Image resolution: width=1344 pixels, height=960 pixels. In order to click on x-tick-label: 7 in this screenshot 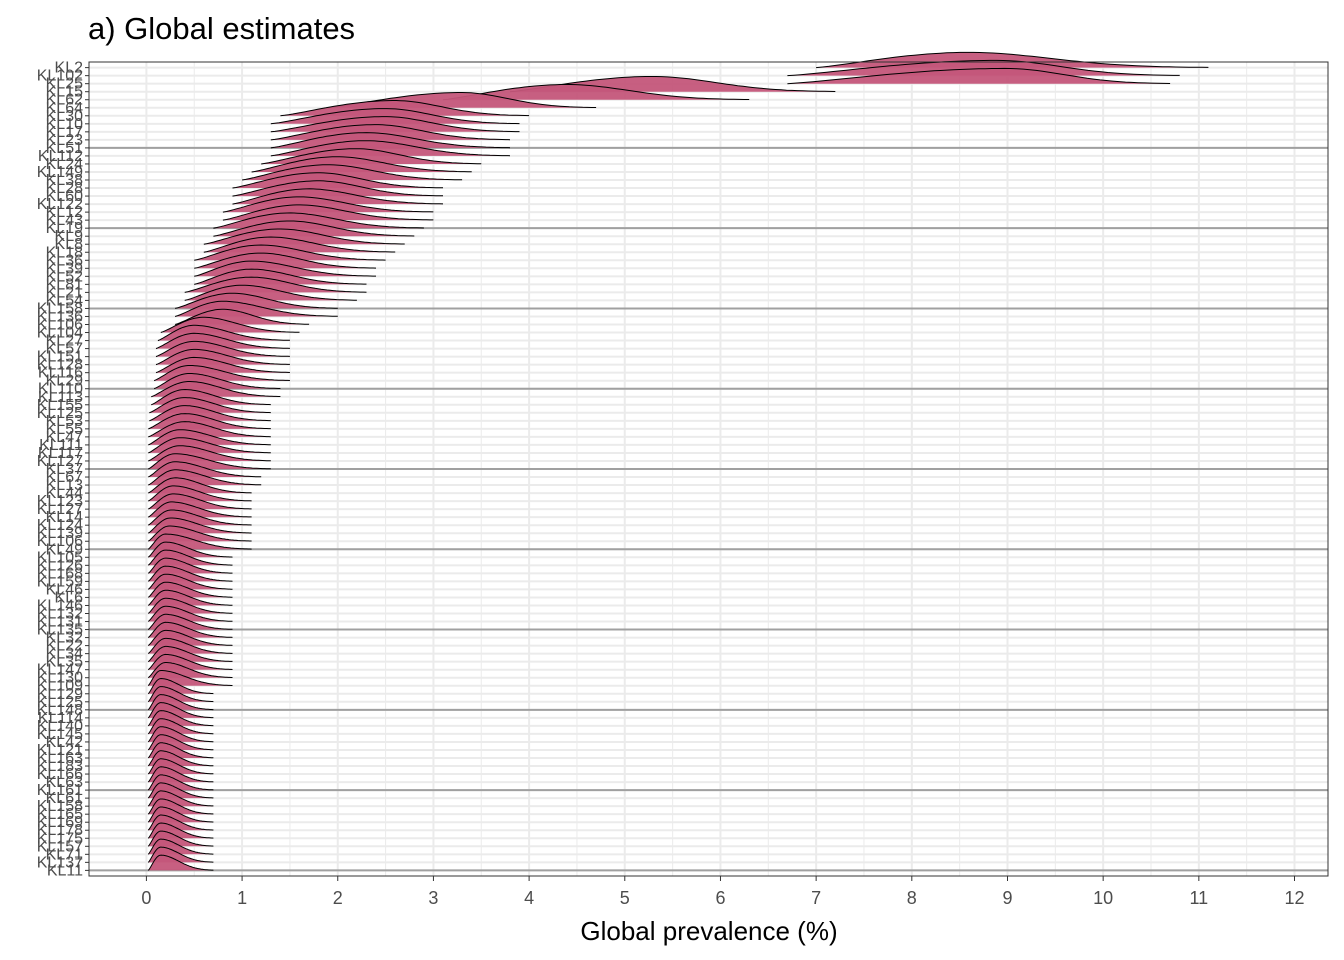, I will do `click(816, 898)`.